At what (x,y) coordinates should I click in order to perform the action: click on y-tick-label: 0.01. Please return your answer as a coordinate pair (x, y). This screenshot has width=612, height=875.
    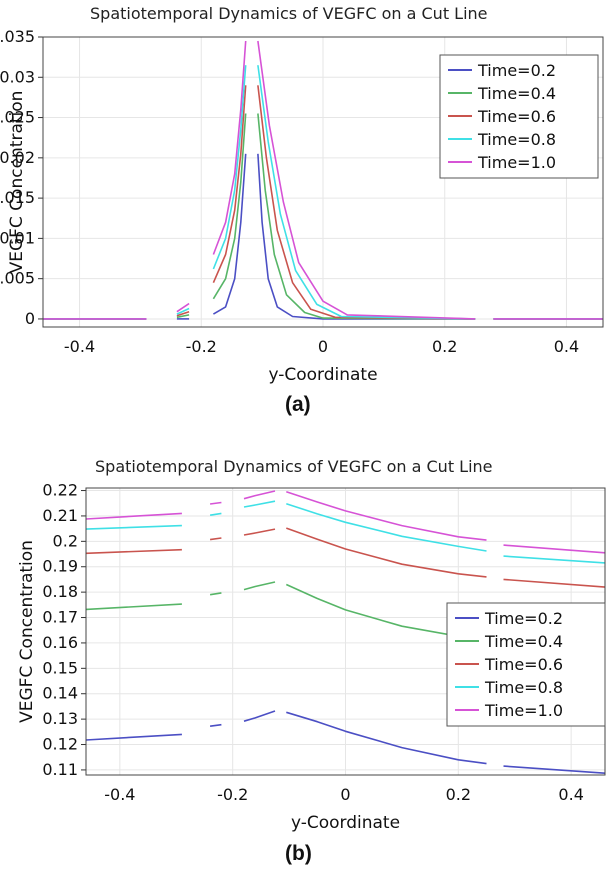
    Looking at the image, I should click on (17, 237).